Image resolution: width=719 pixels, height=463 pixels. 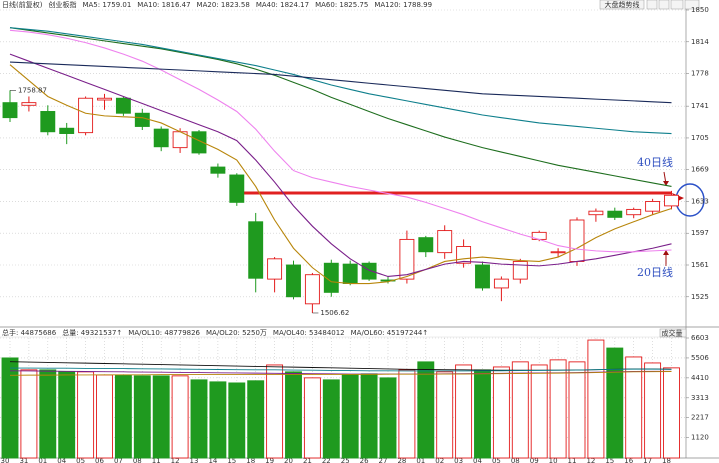 What do you see at coordinates (42, 460) in the screenshot?
I see `x-tick-label: 01` at bounding box center [42, 460].